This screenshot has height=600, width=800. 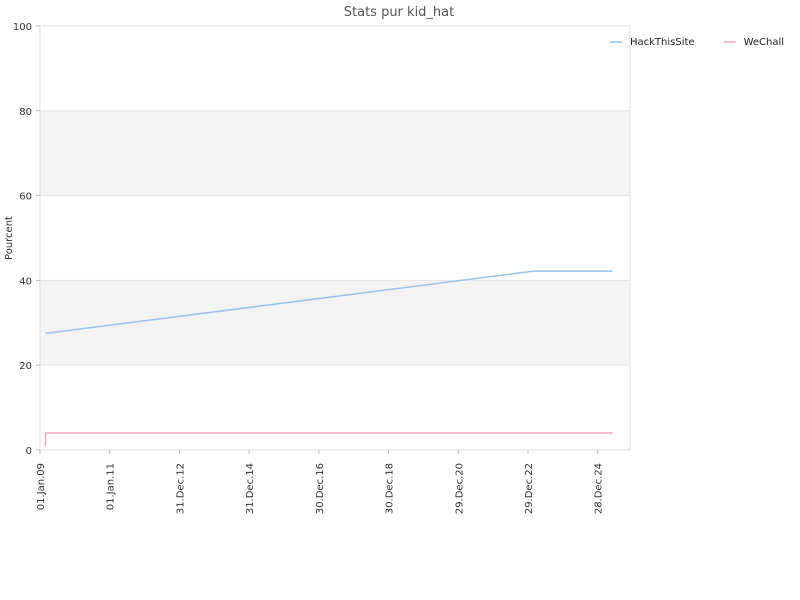 I want to click on chart-title: Stats pur kid_hat, so click(x=399, y=12).